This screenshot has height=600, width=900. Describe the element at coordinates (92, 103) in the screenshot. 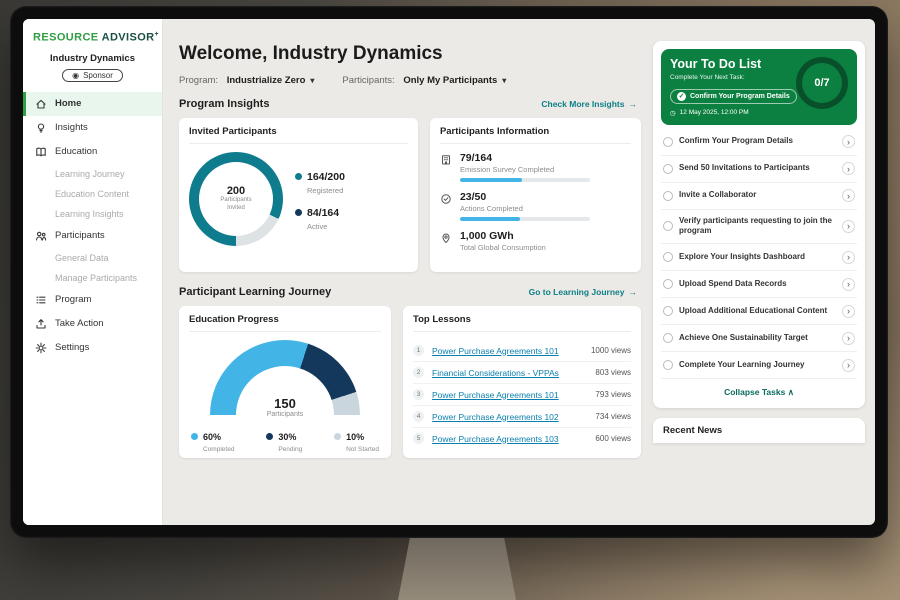

I see `sidebar-item-home: Home` at that location.